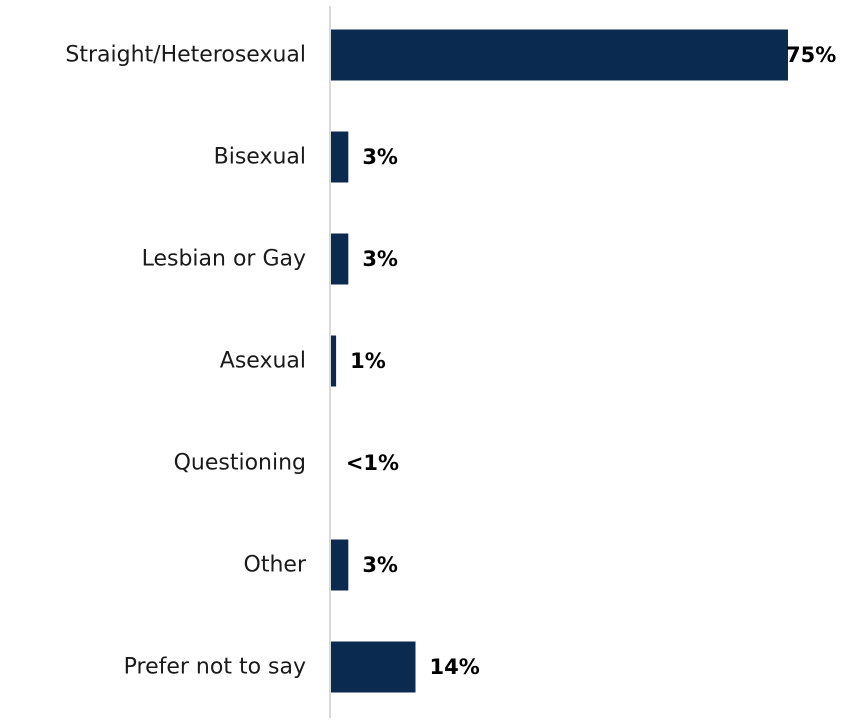  Describe the element at coordinates (372, 463) in the screenshot. I see `value-label-questioning: <1%` at that location.